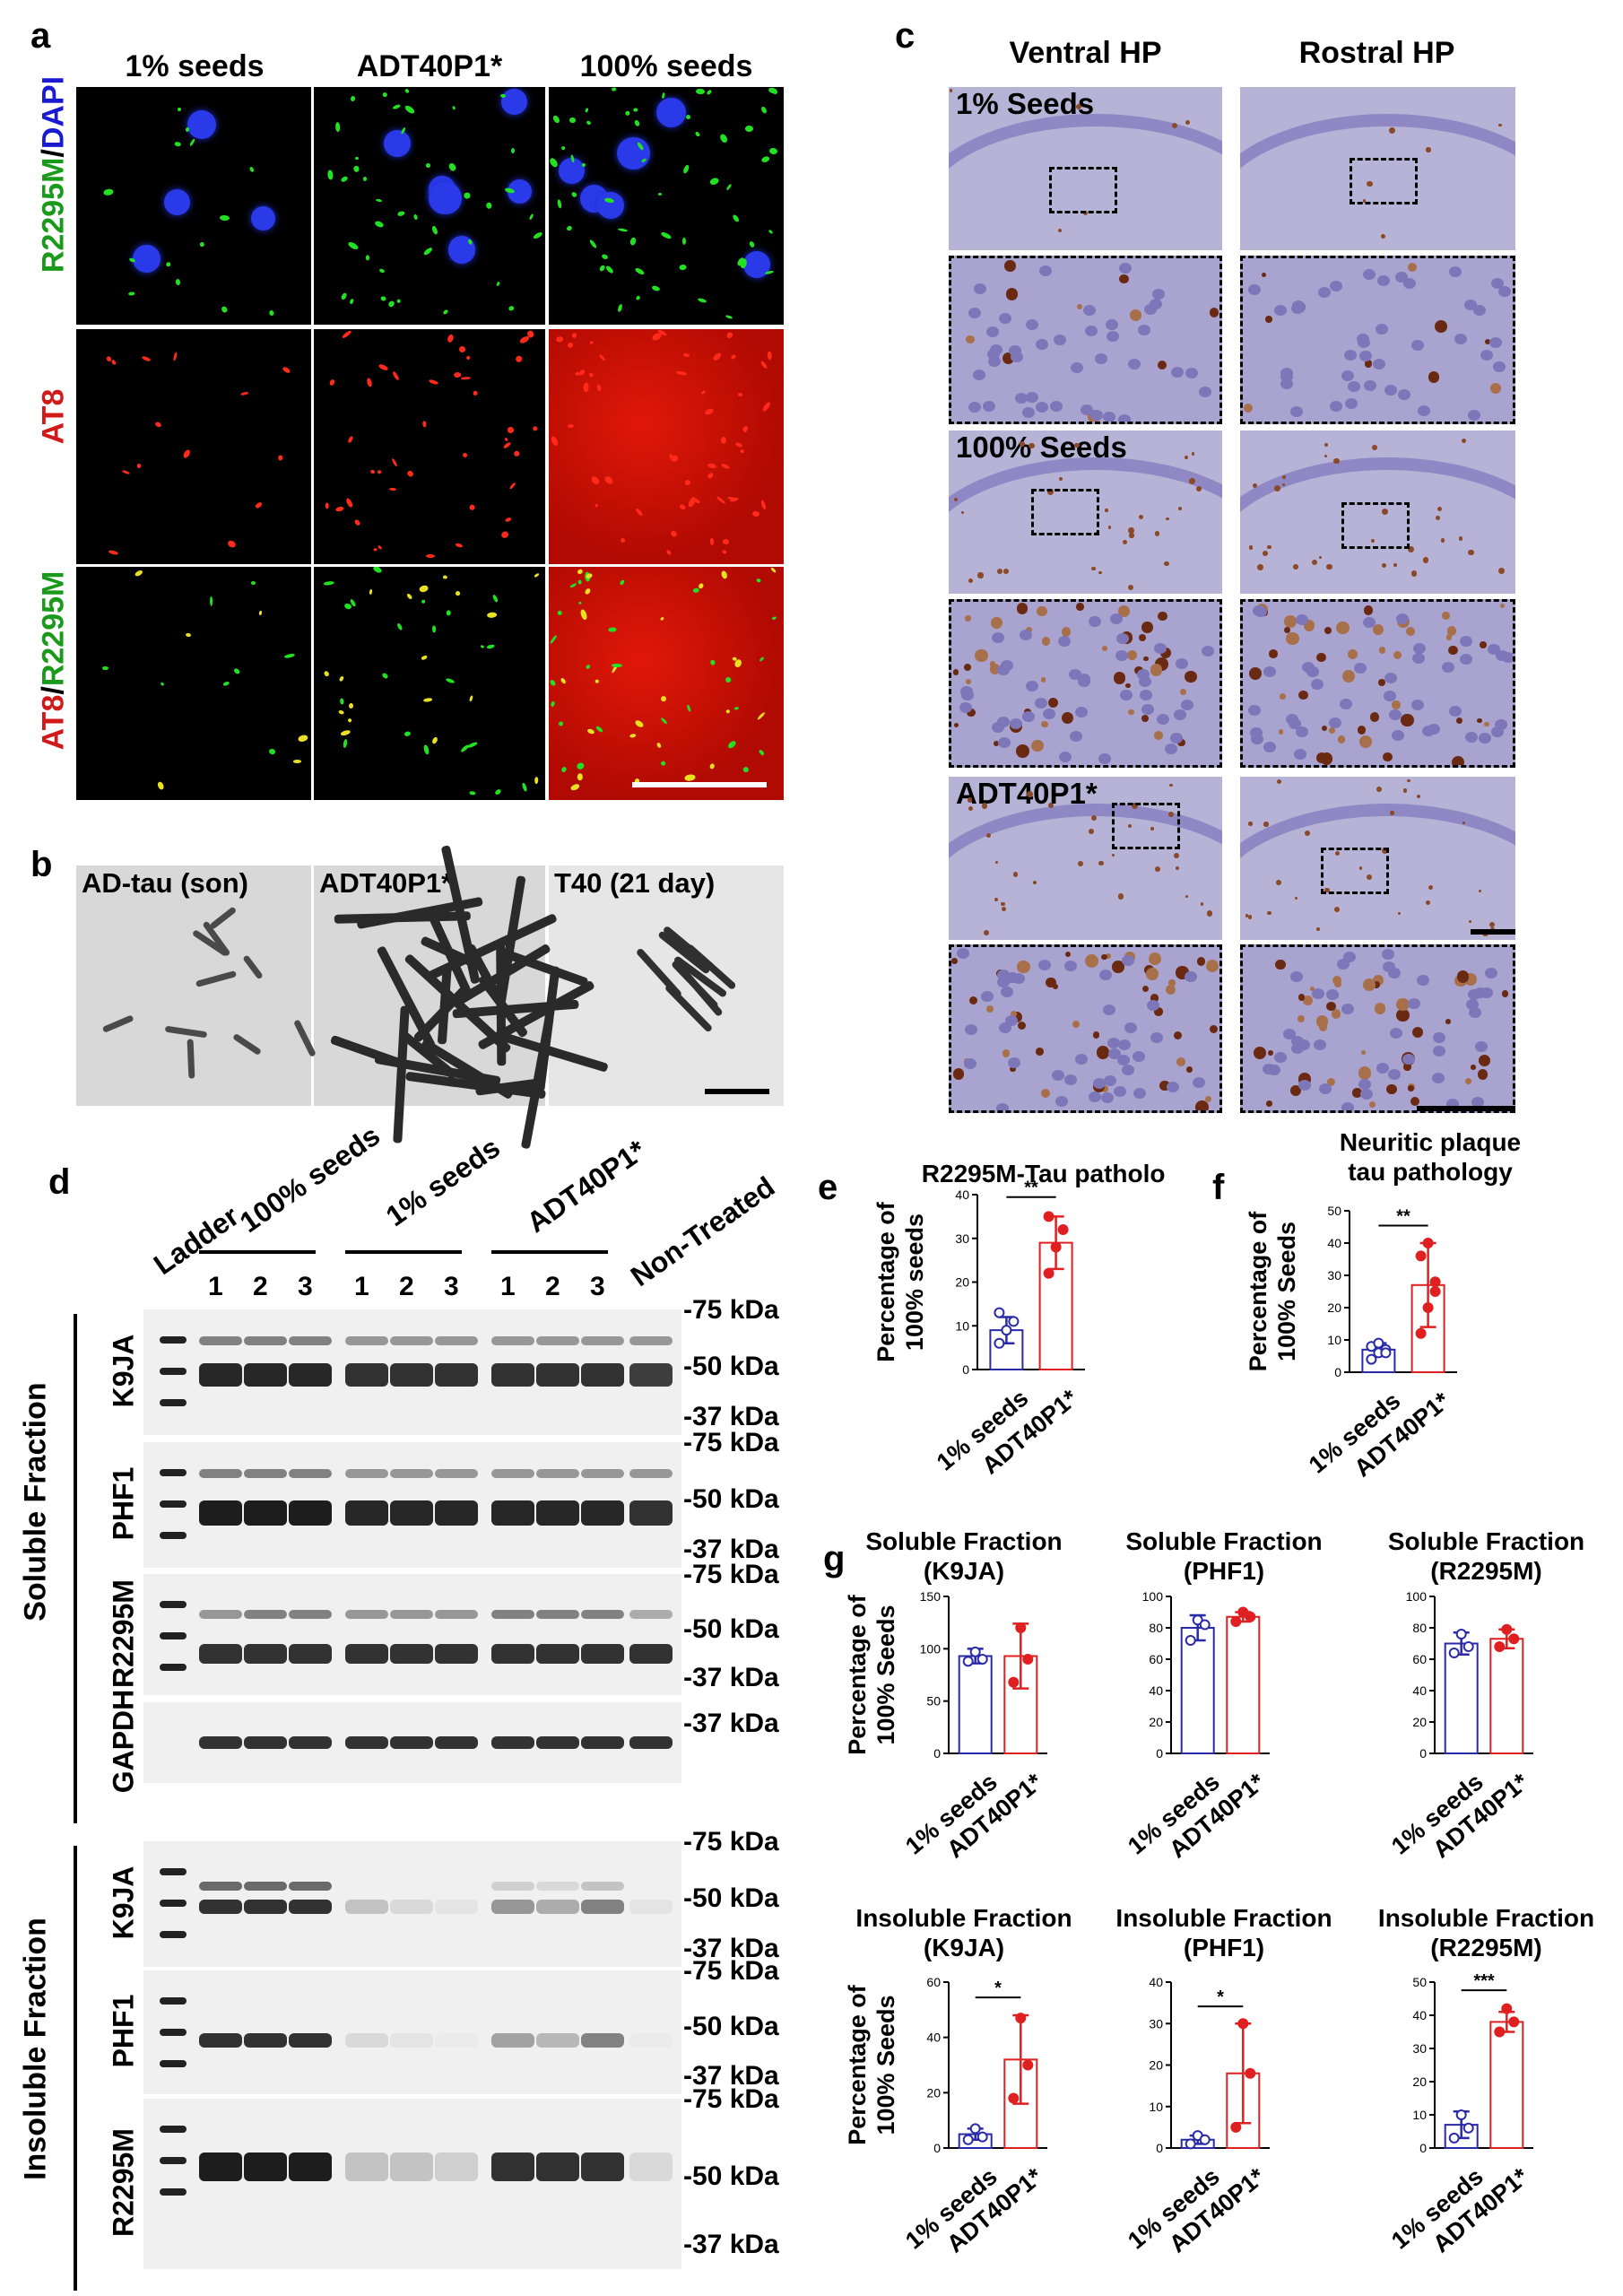 The image size is (1623, 2296). Describe the element at coordinates (54, 175) in the screenshot. I see `panel-a-row-label: R2295M/DAPI` at that location.